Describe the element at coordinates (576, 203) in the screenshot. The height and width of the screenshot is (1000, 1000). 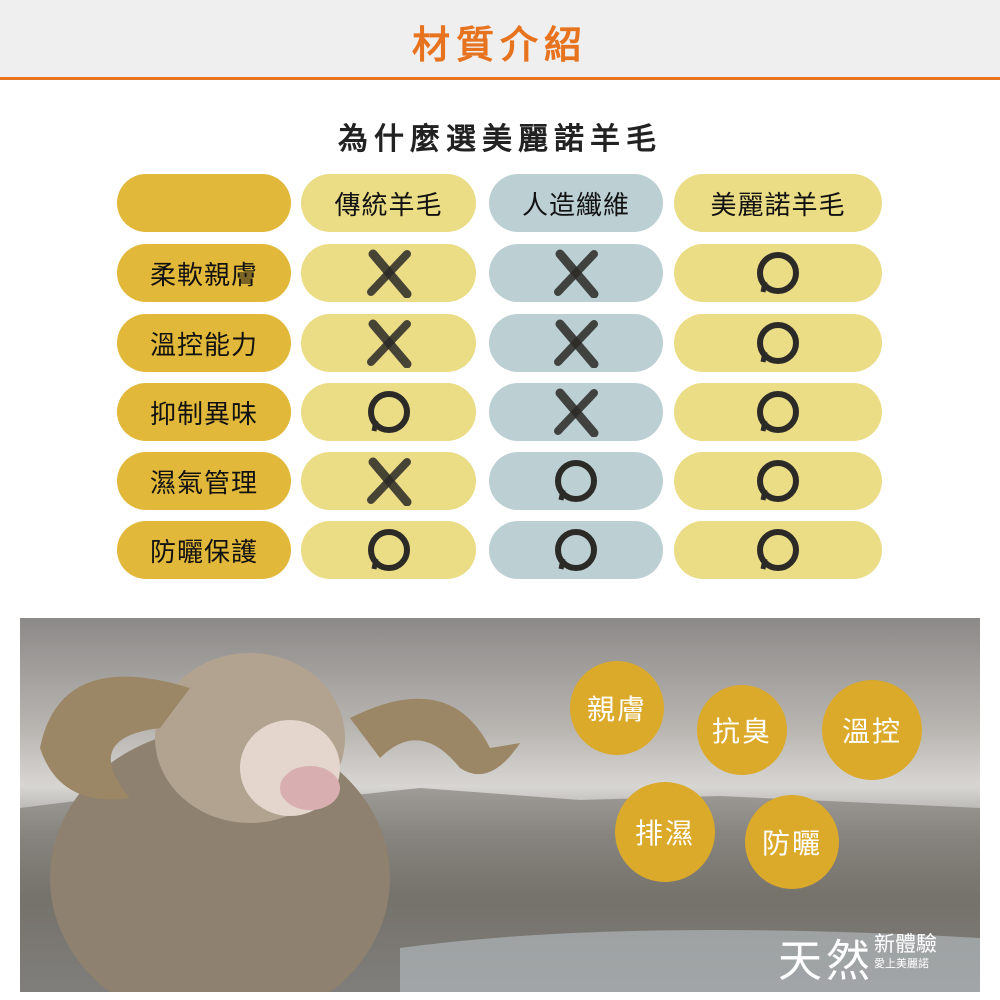
I see `column-header: 人造纖維` at that location.